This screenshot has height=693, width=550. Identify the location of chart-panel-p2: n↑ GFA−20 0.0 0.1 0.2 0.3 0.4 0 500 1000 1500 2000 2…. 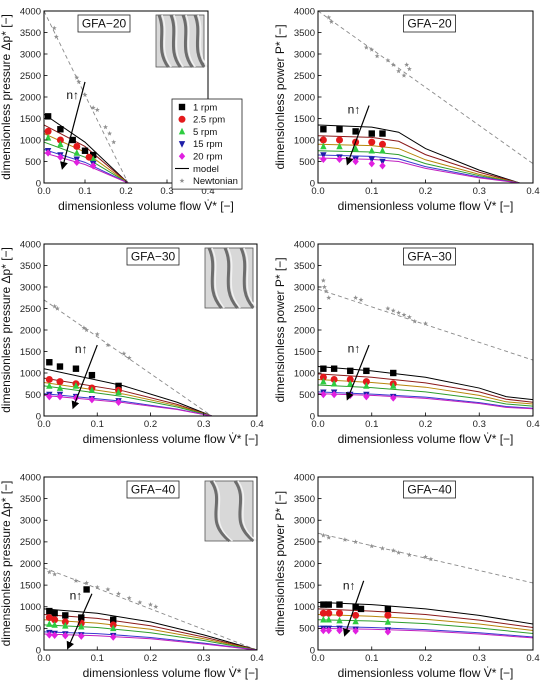
(406, 109).